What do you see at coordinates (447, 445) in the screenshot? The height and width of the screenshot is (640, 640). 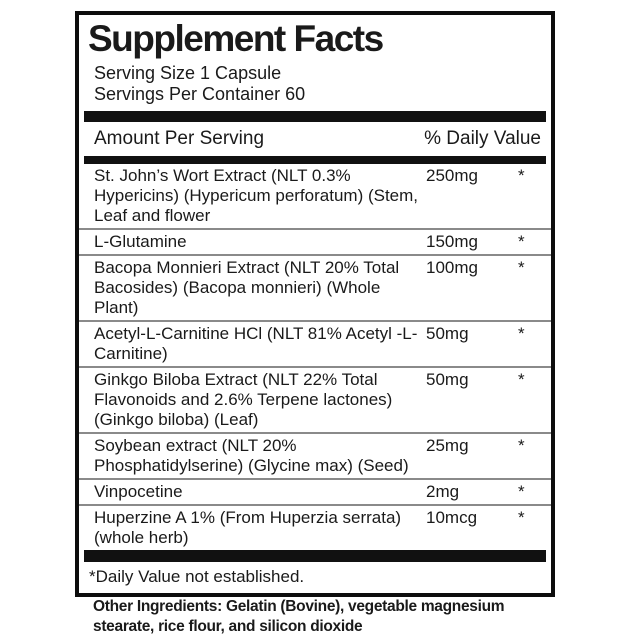 I see `ingredient-amount: 25mg` at bounding box center [447, 445].